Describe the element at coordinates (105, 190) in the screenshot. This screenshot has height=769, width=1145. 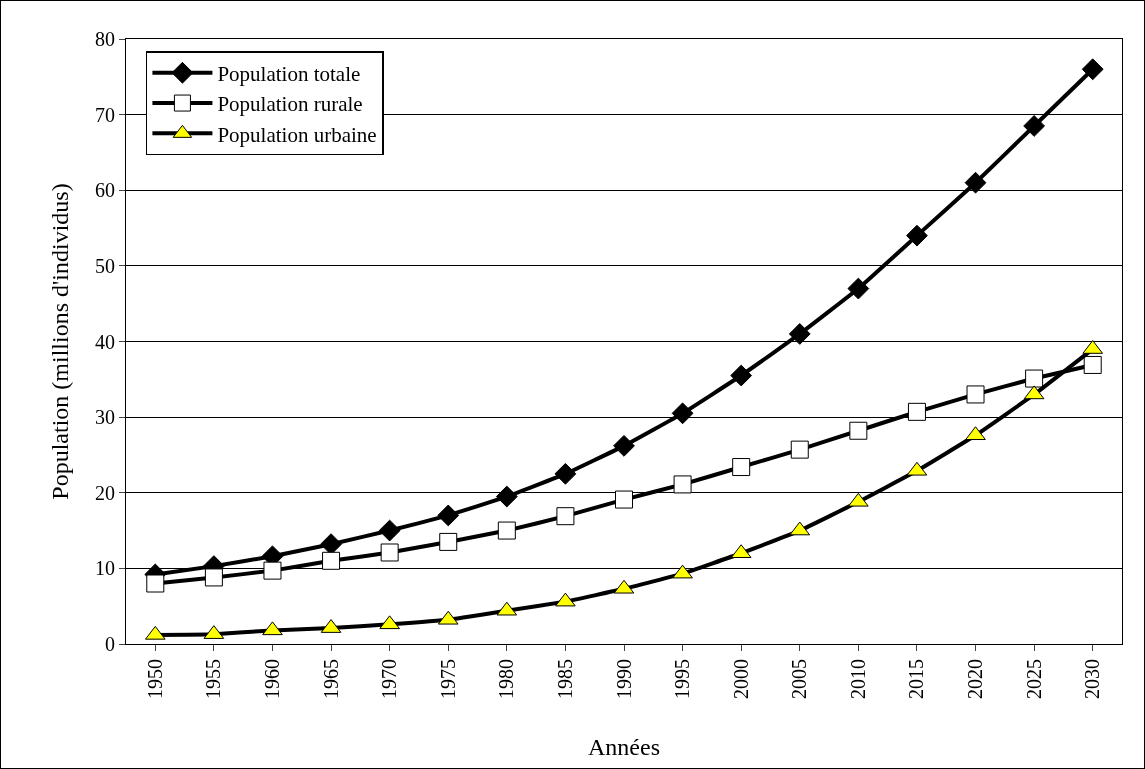
I see `y-tick-label: 60` at that location.